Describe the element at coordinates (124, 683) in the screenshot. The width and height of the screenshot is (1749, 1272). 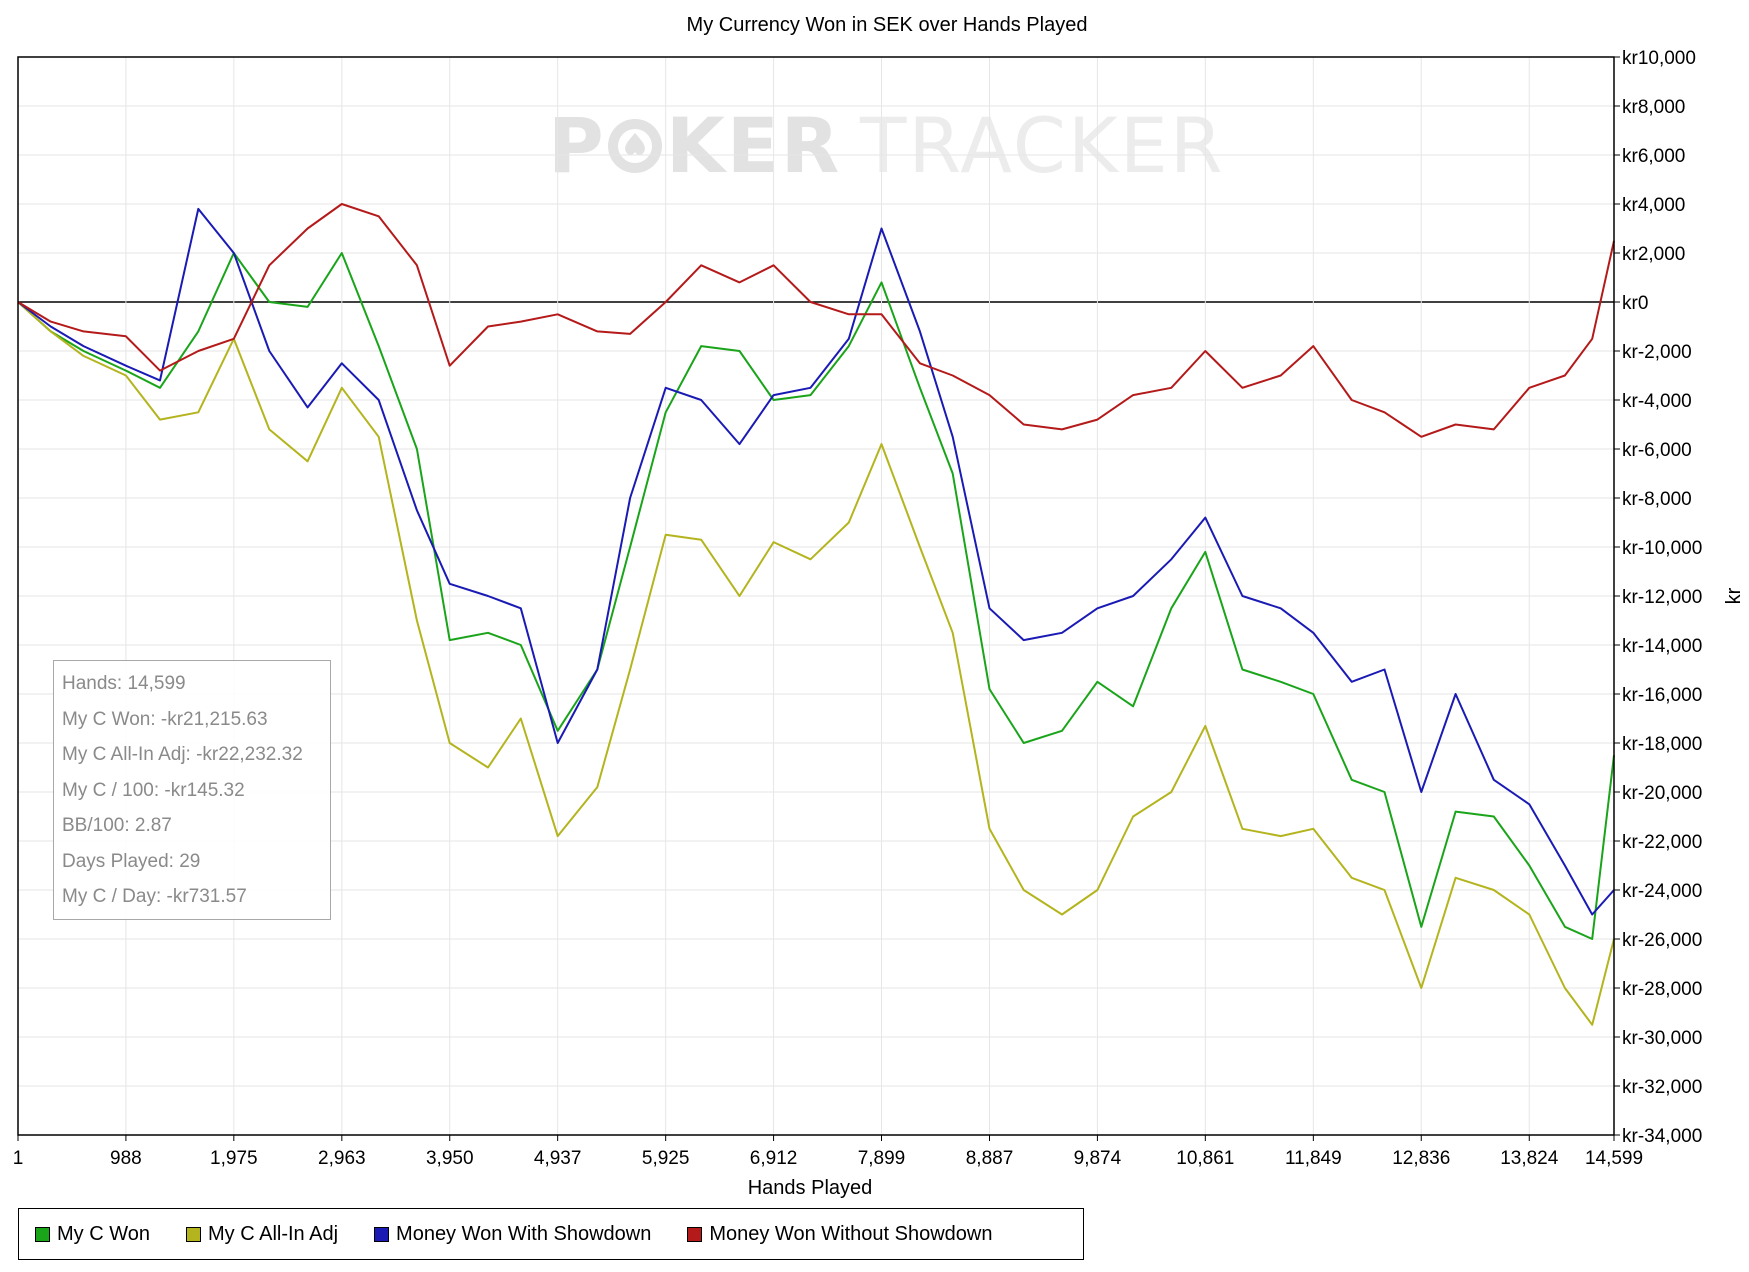
I see `stat-line: Hands: 14,599` at that location.